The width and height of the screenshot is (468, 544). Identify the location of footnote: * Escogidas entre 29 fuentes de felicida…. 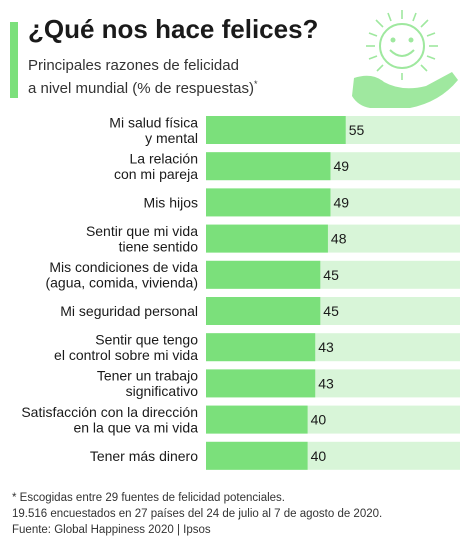
(237, 514).